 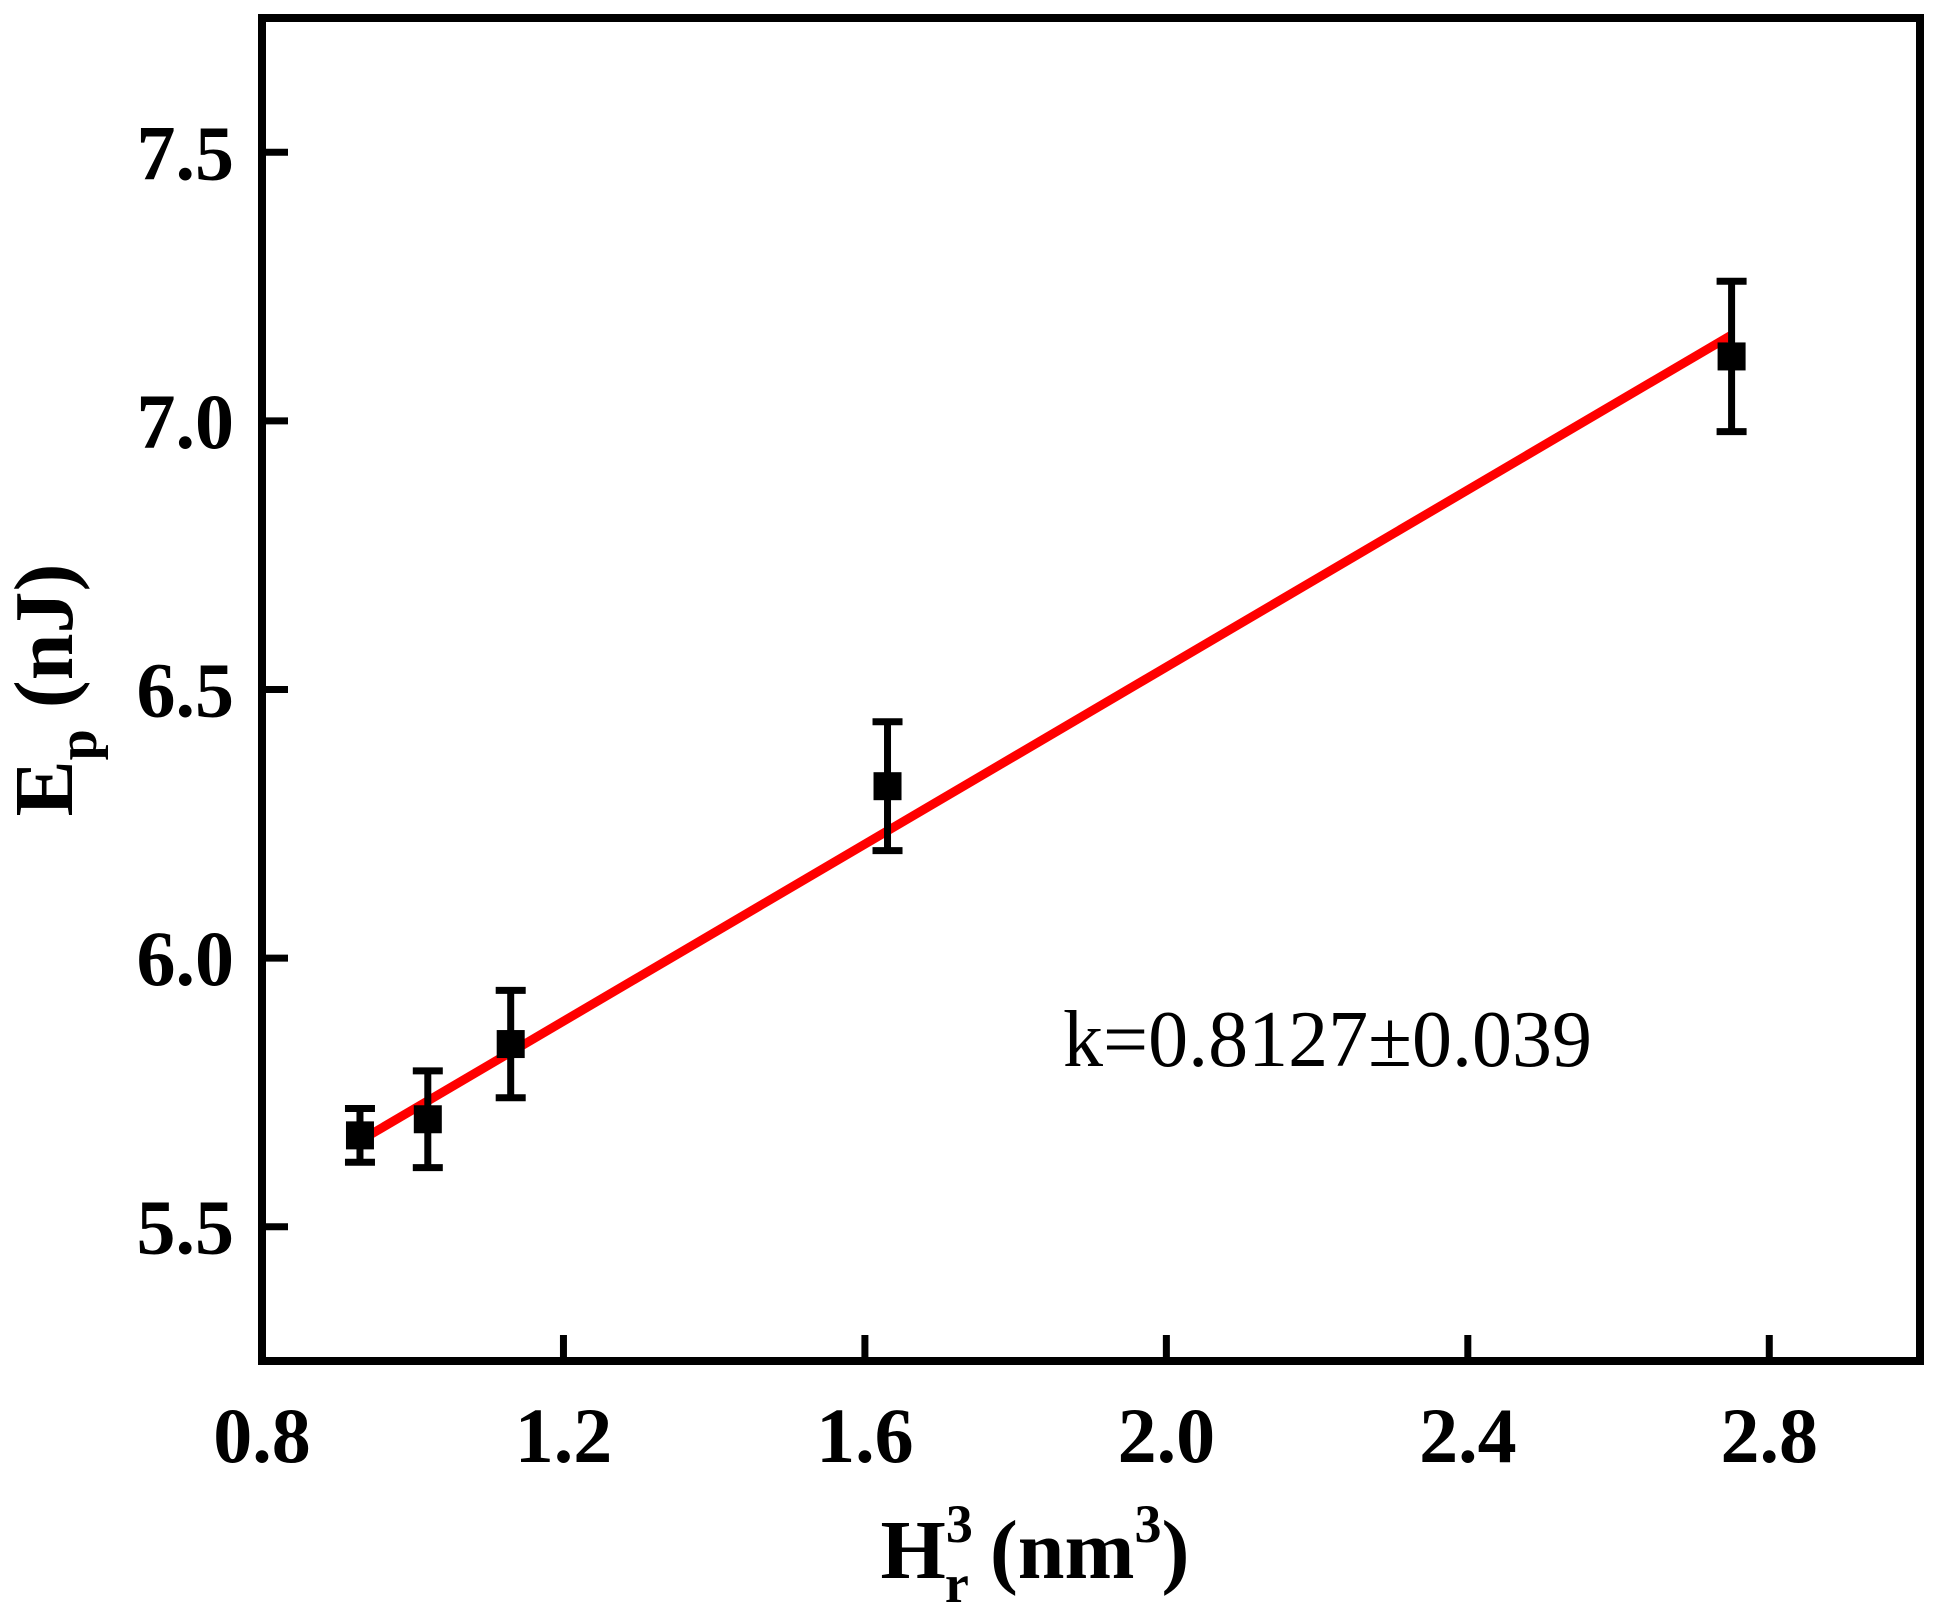 I want to click on x-axis-label-unit-sup: 3, so click(x=1148, y=1524).